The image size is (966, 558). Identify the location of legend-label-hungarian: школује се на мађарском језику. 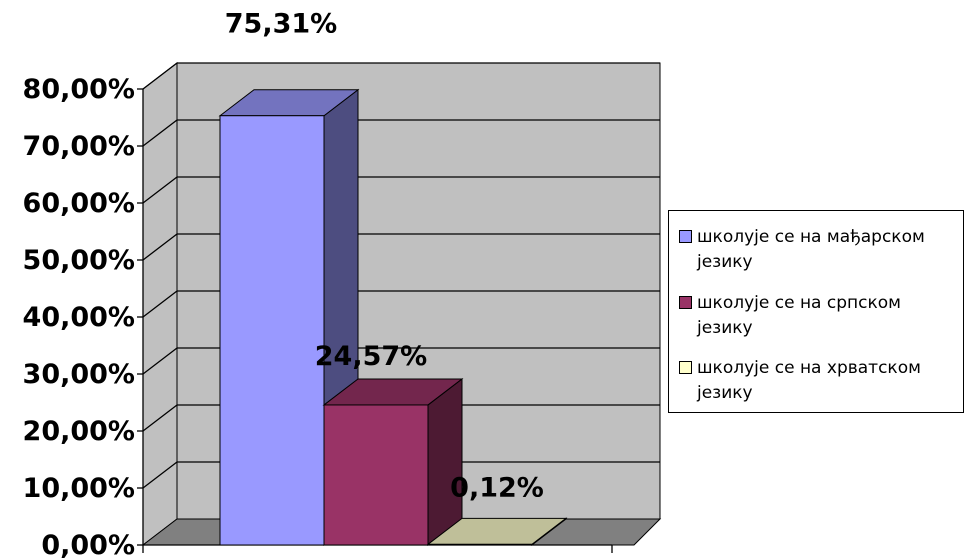
(811, 249).